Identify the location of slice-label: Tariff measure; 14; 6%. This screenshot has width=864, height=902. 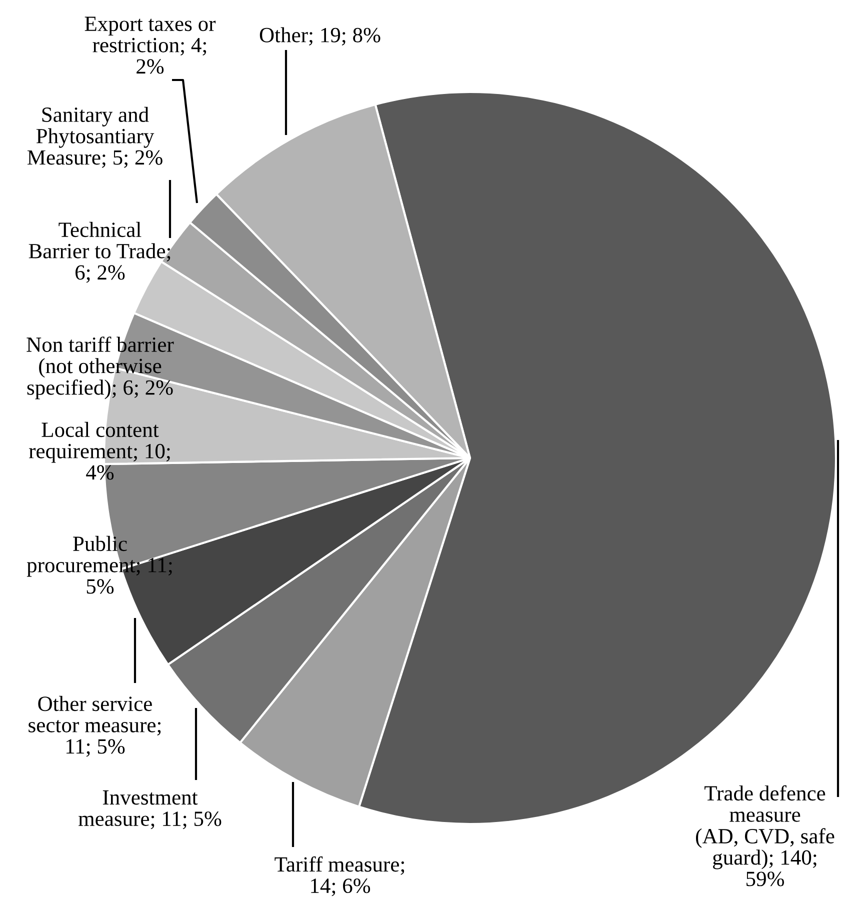
(339, 876).